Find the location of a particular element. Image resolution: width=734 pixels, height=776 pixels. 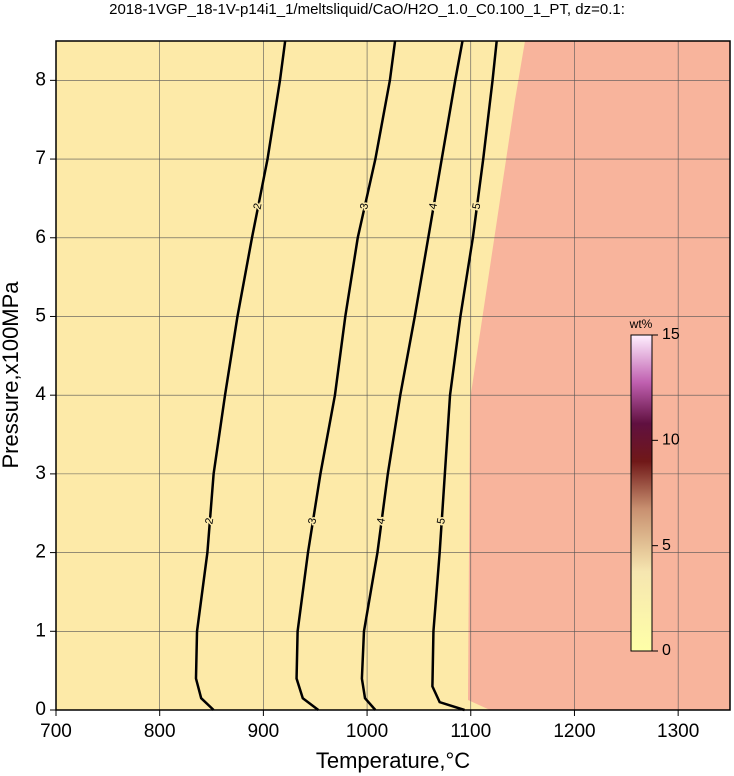

y-tick-label: 7 is located at coordinates (40, 158).